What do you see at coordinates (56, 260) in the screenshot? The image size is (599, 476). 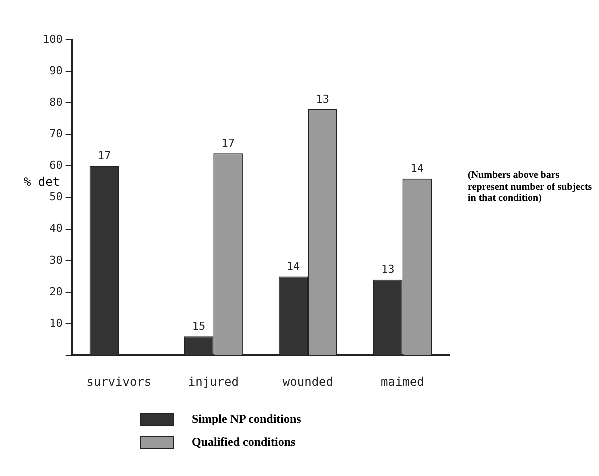 I see `y-tick-label: 30` at bounding box center [56, 260].